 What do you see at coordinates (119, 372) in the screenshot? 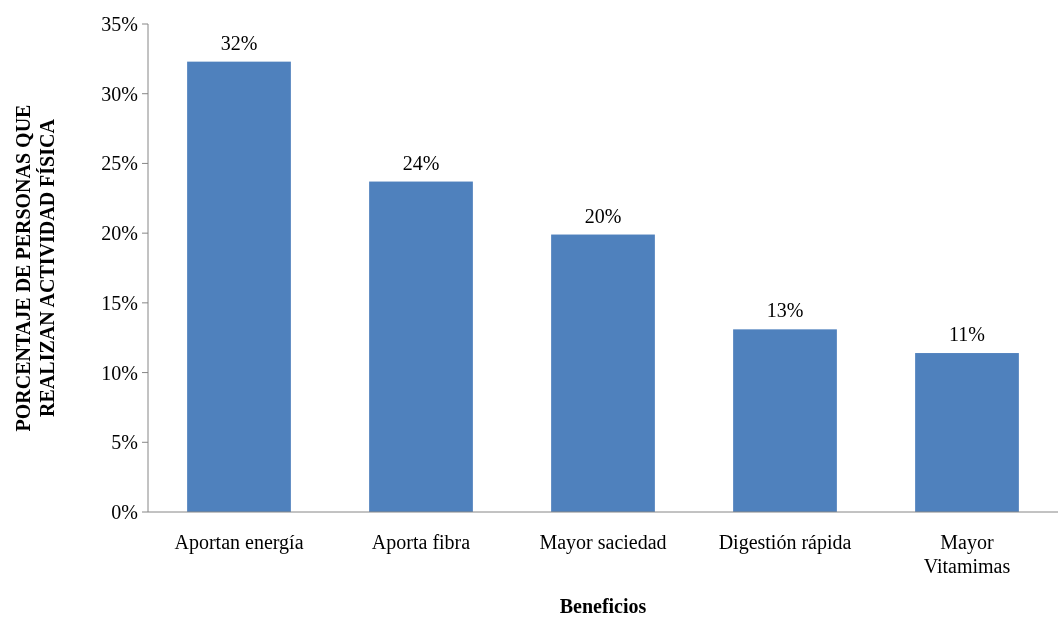
I see `y-tick-label: 10%` at bounding box center [119, 372].